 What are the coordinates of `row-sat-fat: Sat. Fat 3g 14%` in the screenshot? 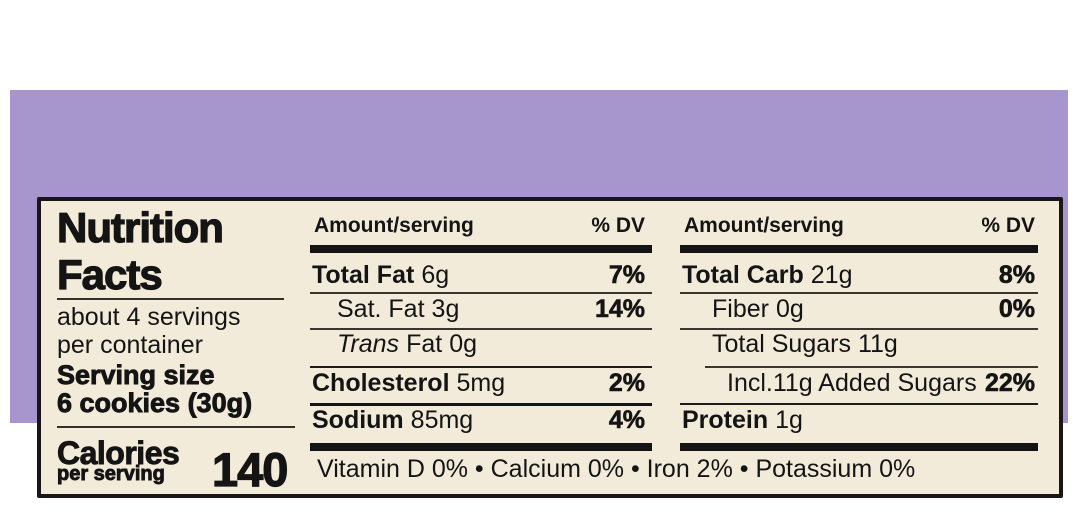 It's located at (481, 309).